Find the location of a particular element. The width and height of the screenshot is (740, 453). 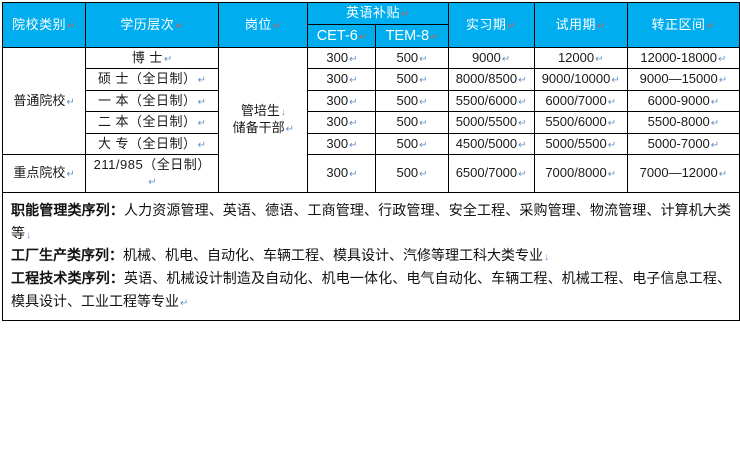

header-tem8: TEM-8↵ is located at coordinates (412, 35).